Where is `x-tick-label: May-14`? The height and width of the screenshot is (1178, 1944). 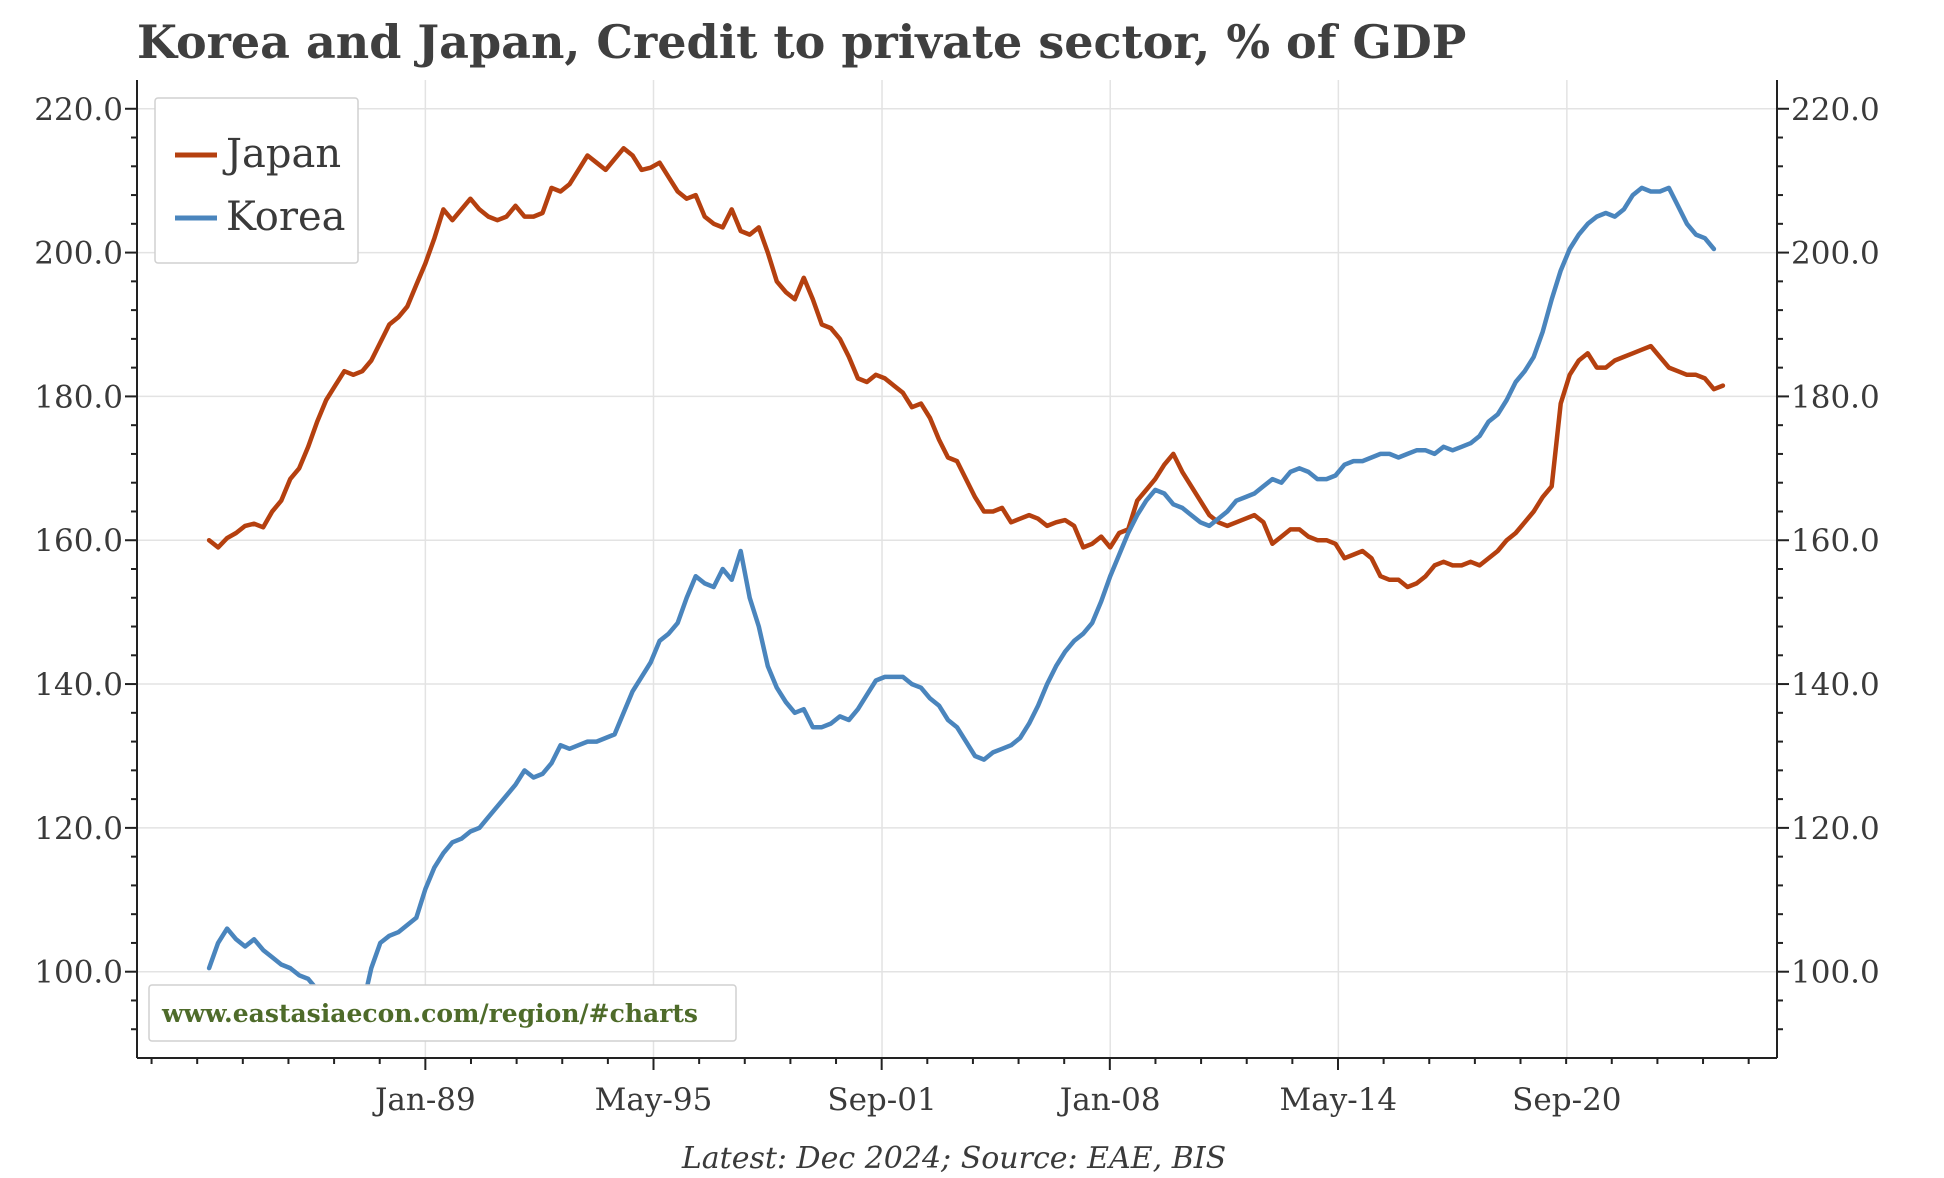
x-tick-label: May-14 is located at coordinates (1339, 1100).